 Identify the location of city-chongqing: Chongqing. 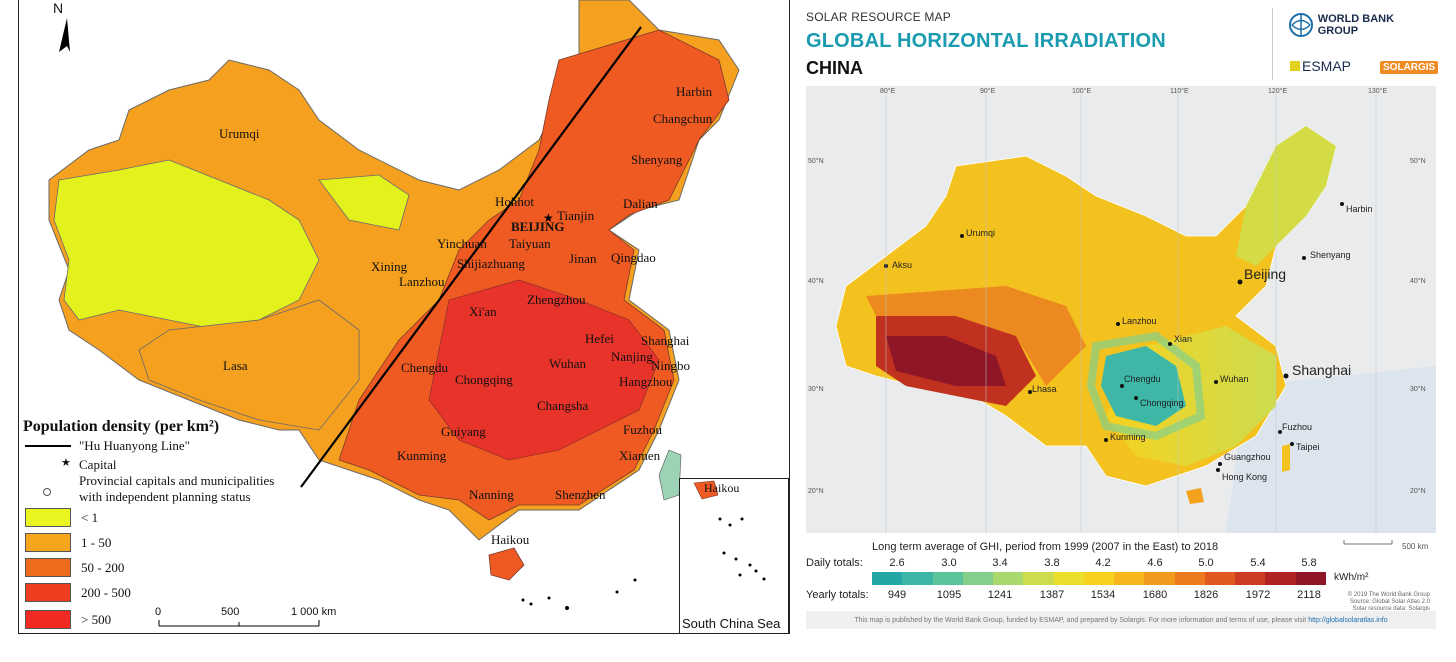
(484, 379).